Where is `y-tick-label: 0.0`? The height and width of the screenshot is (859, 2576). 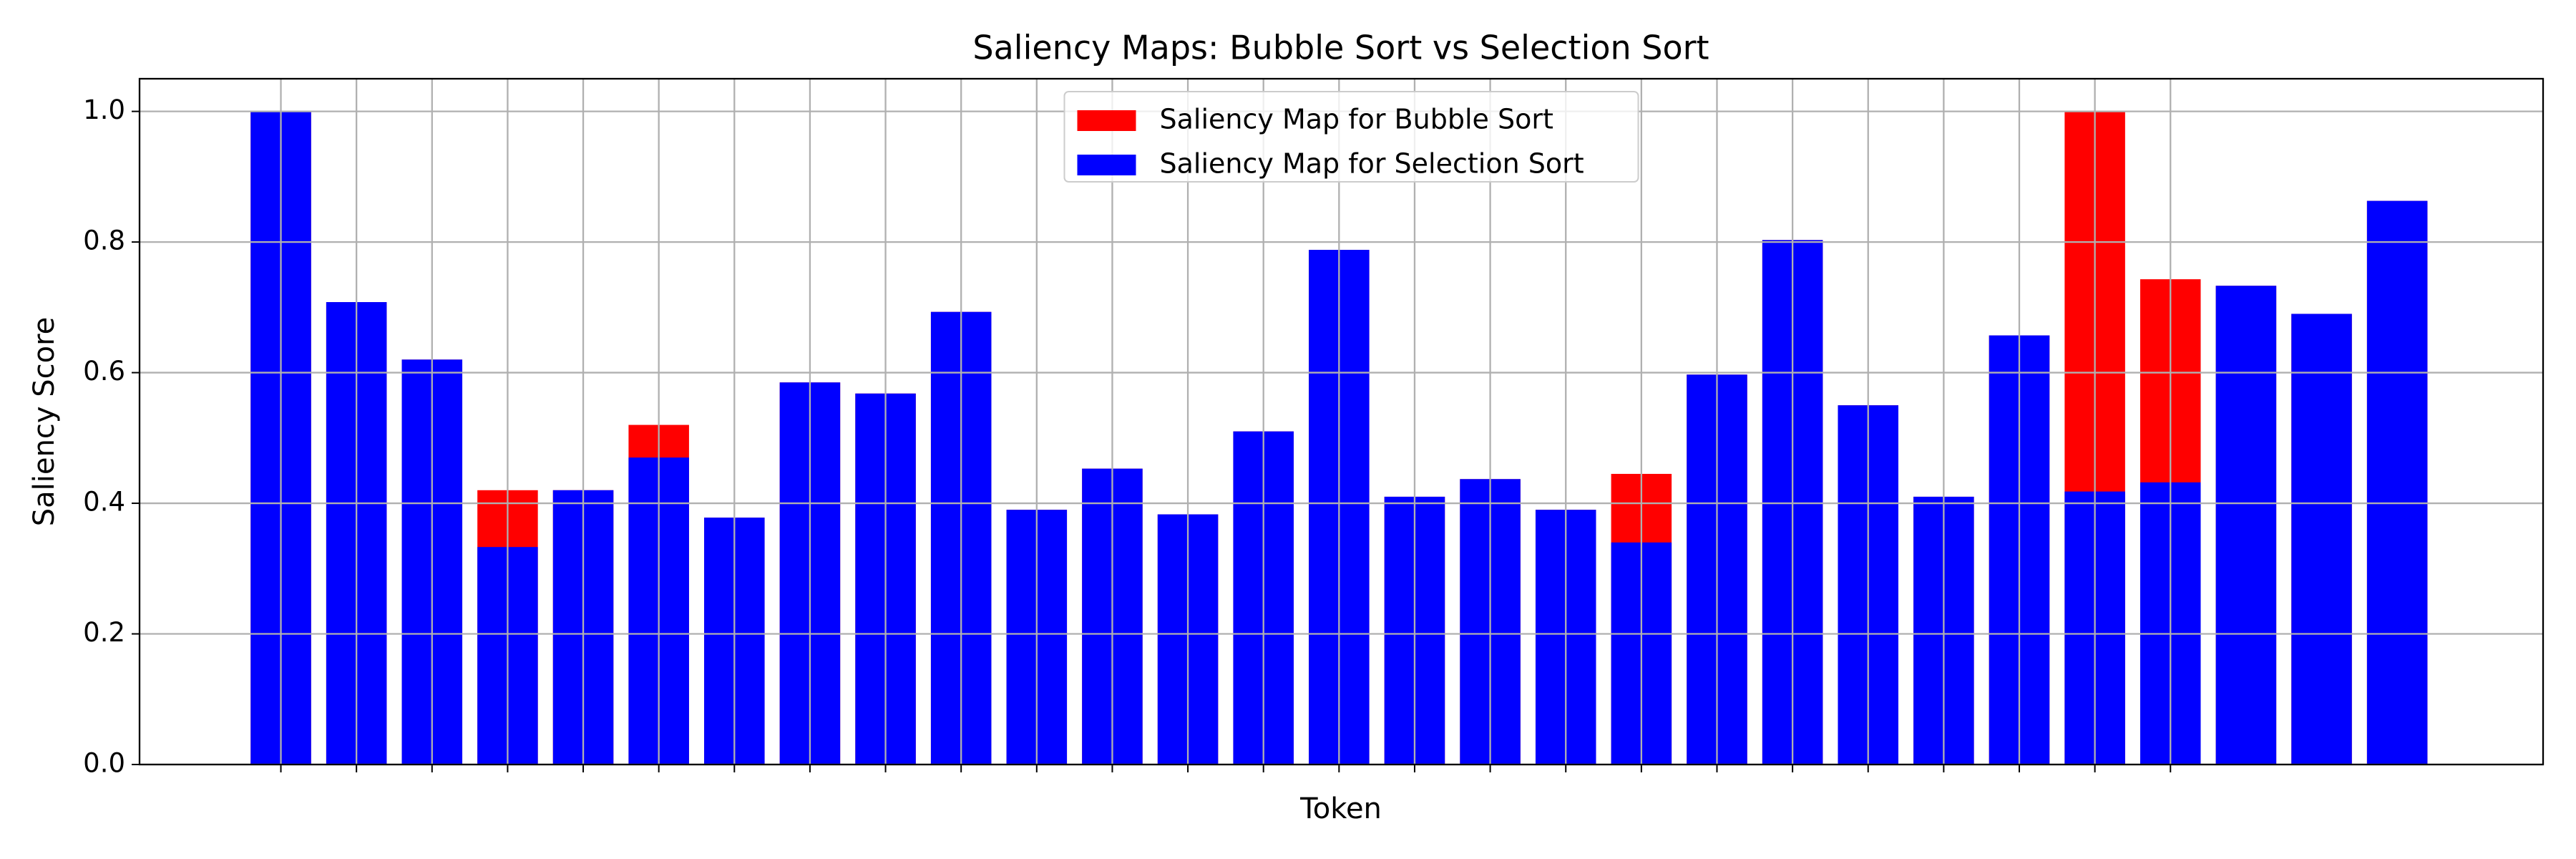
y-tick-label: 0.0 is located at coordinates (104, 763).